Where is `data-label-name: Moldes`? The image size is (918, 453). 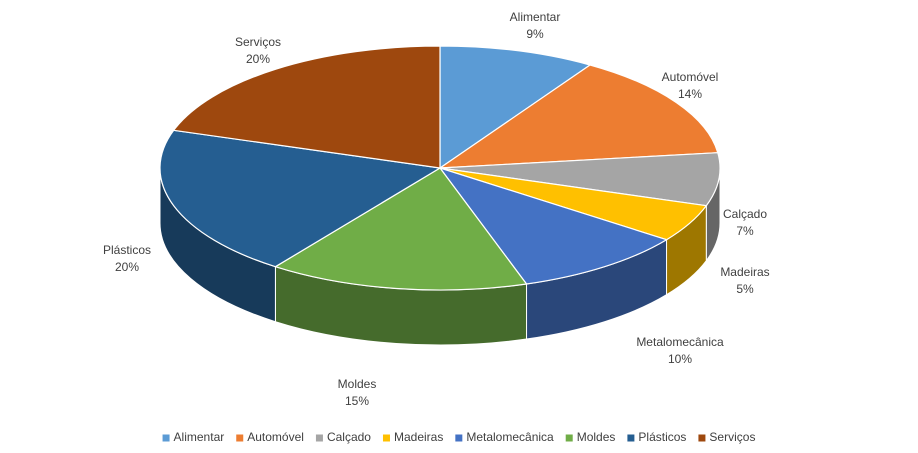 data-label-name: Moldes is located at coordinates (357, 384).